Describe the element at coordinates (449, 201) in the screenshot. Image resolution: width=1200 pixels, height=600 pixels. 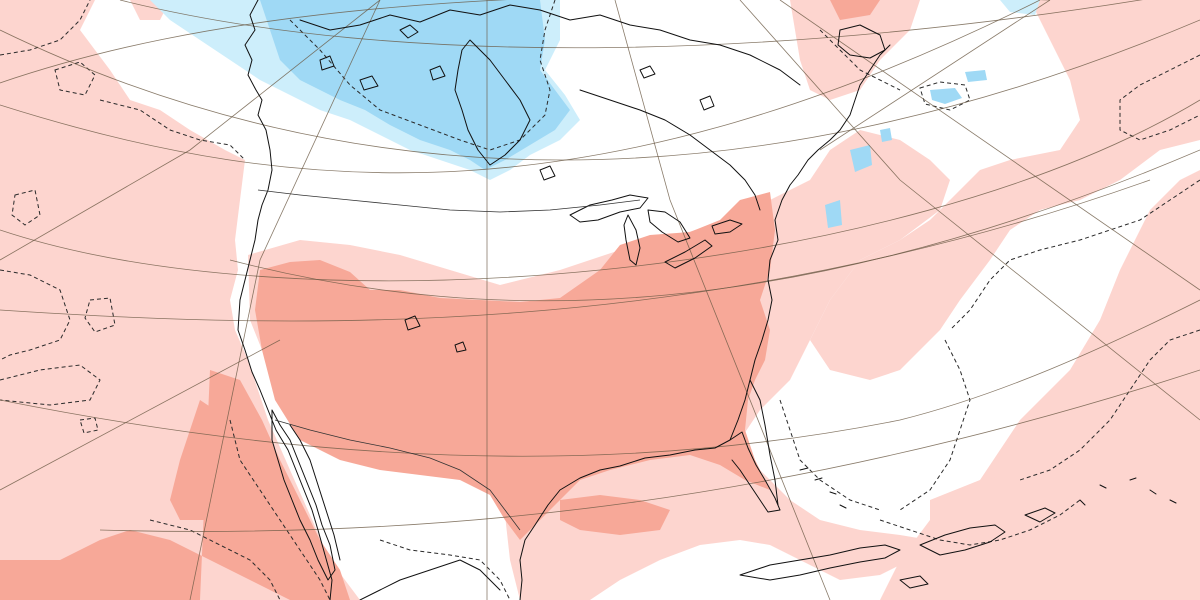
I see `border-us-canada` at that location.